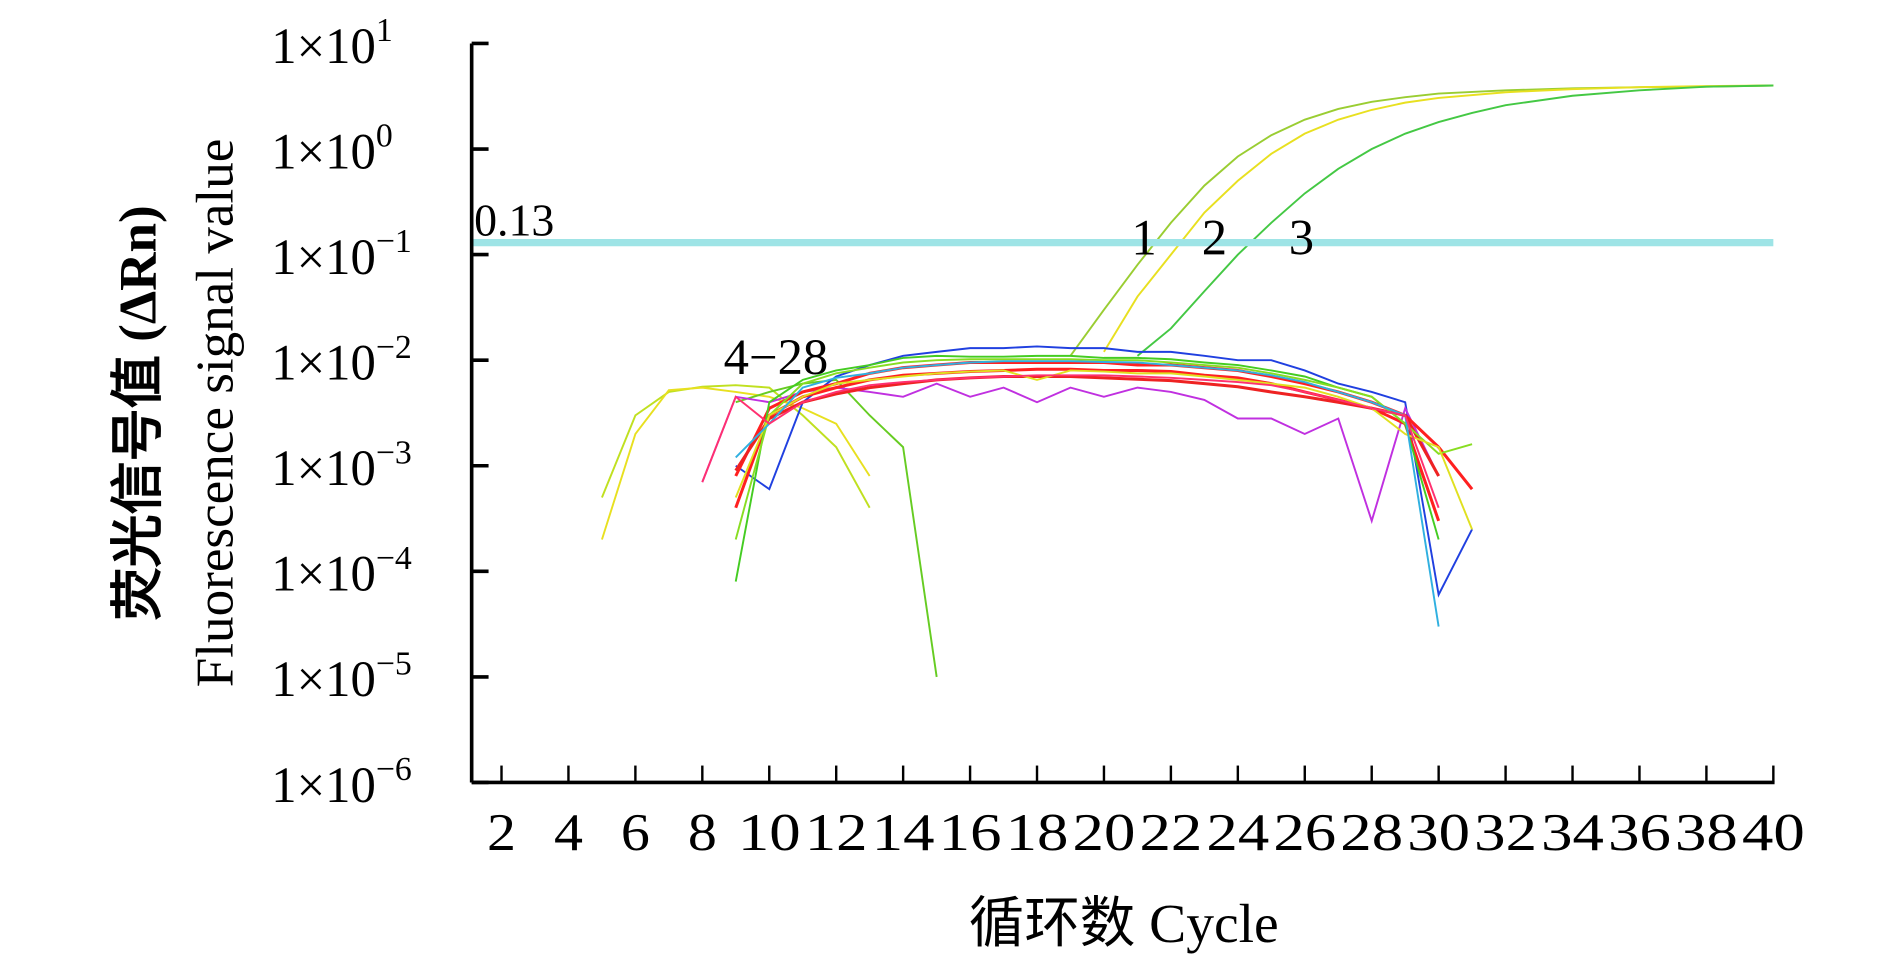  I want to click on y-tick-label: 1×10⁻⁵, so click(341, 676).